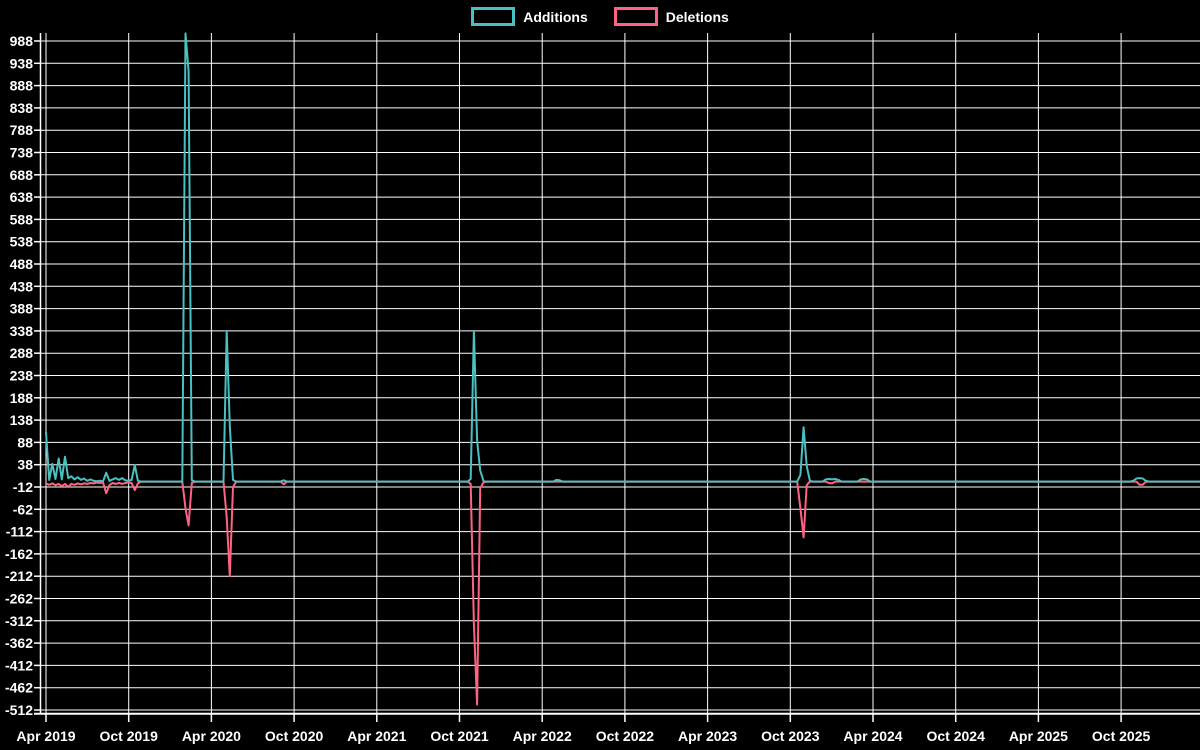 This screenshot has width=1200, height=750. Describe the element at coordinates (19, 576) in the screenshot. I see `y-tick-label: -212` at that location.